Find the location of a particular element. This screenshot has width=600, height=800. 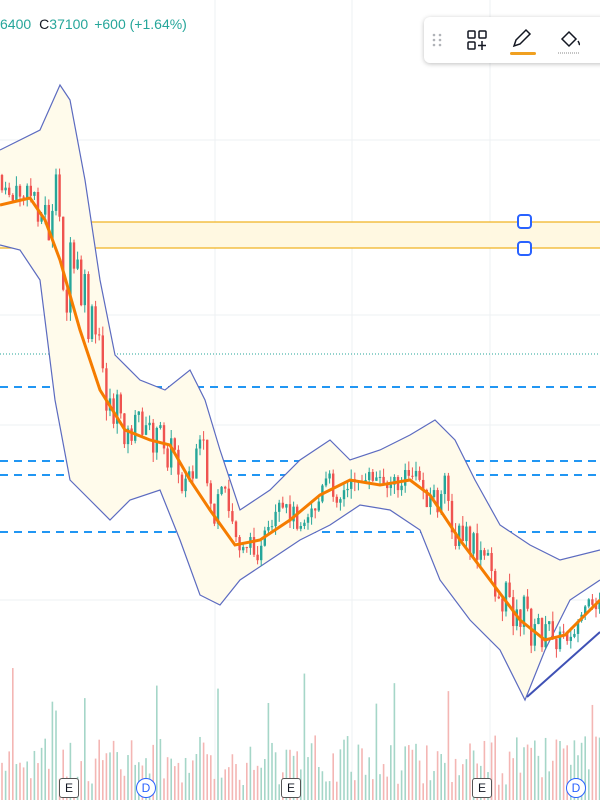

drag-handle is located at coordinates (437, 40).